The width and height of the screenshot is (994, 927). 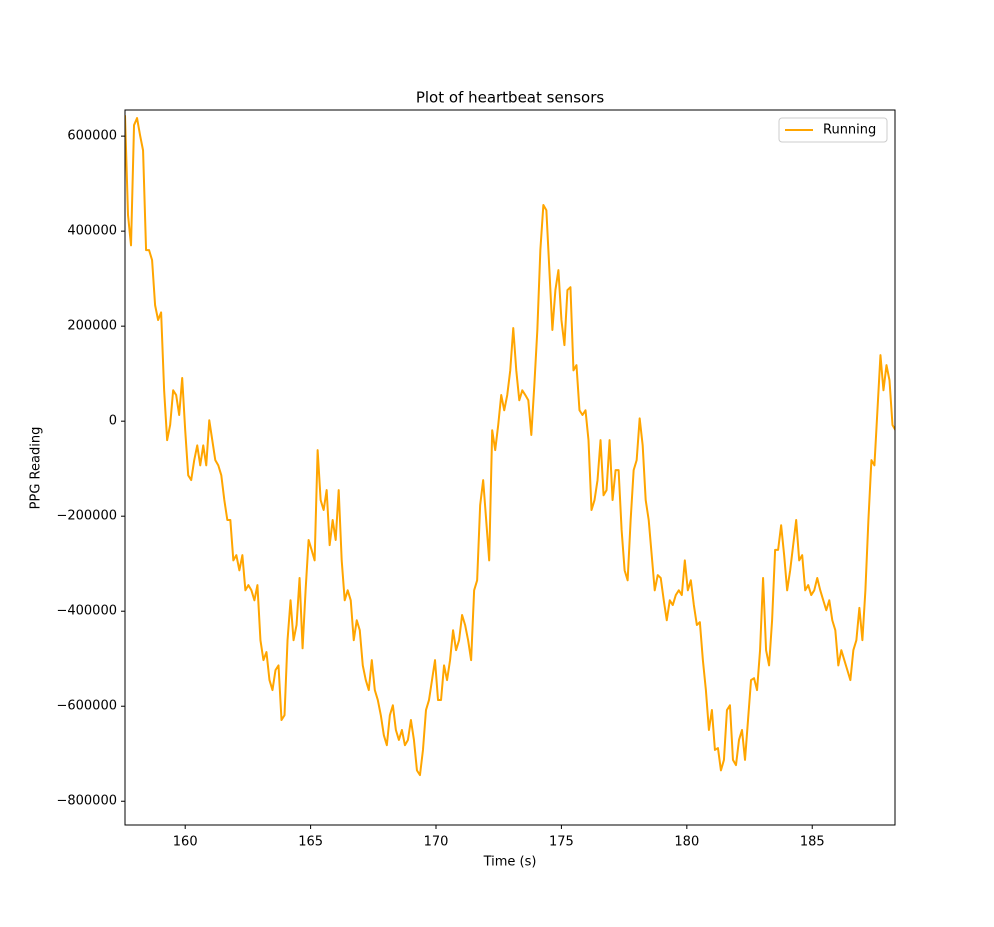 What do you see at coordinates (92, 231) in the screenshot?
I see `y-tick-label: 400000` at bounding box center [92, 231].